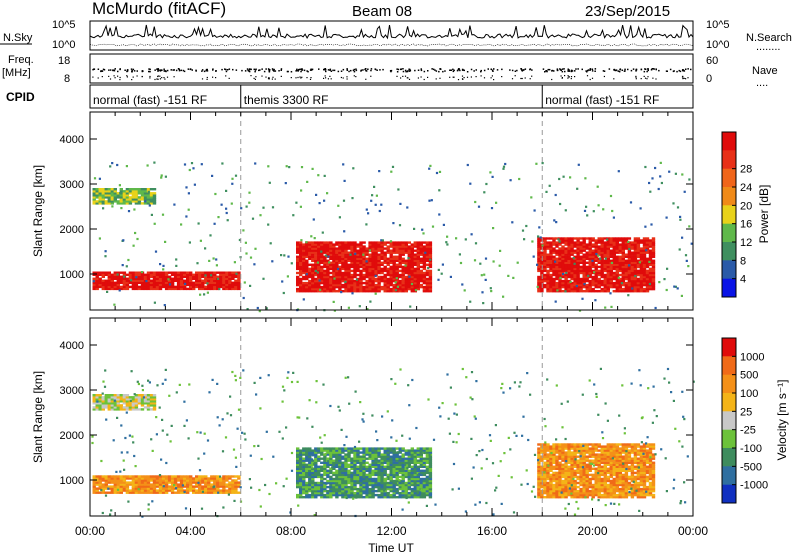 The width and height of the screenshot is (800, 554). I want to click on y-tick-label: 2000, so click(72, 230).